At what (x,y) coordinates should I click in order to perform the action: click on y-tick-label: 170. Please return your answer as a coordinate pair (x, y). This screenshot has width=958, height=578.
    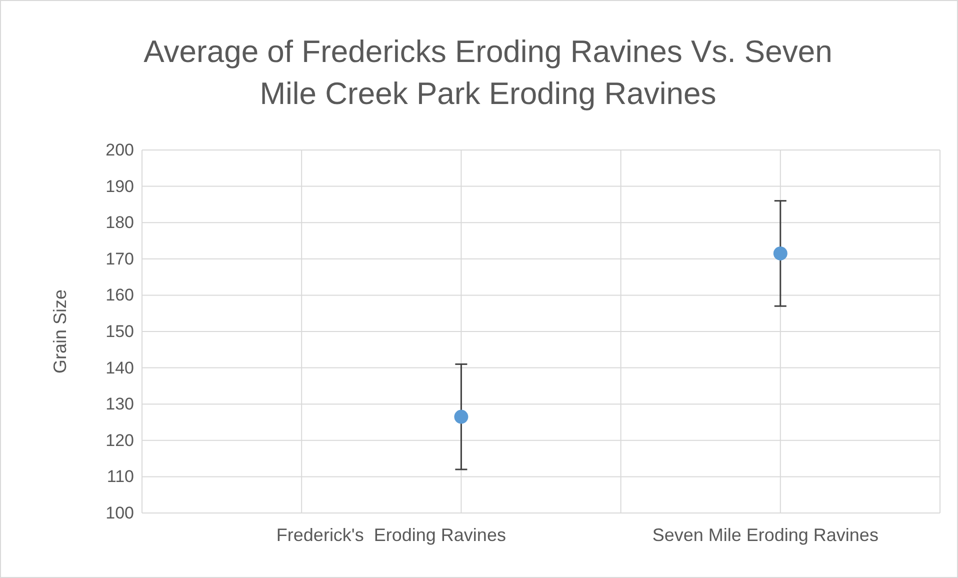
    Looking at the image, I should click on (120, 258).